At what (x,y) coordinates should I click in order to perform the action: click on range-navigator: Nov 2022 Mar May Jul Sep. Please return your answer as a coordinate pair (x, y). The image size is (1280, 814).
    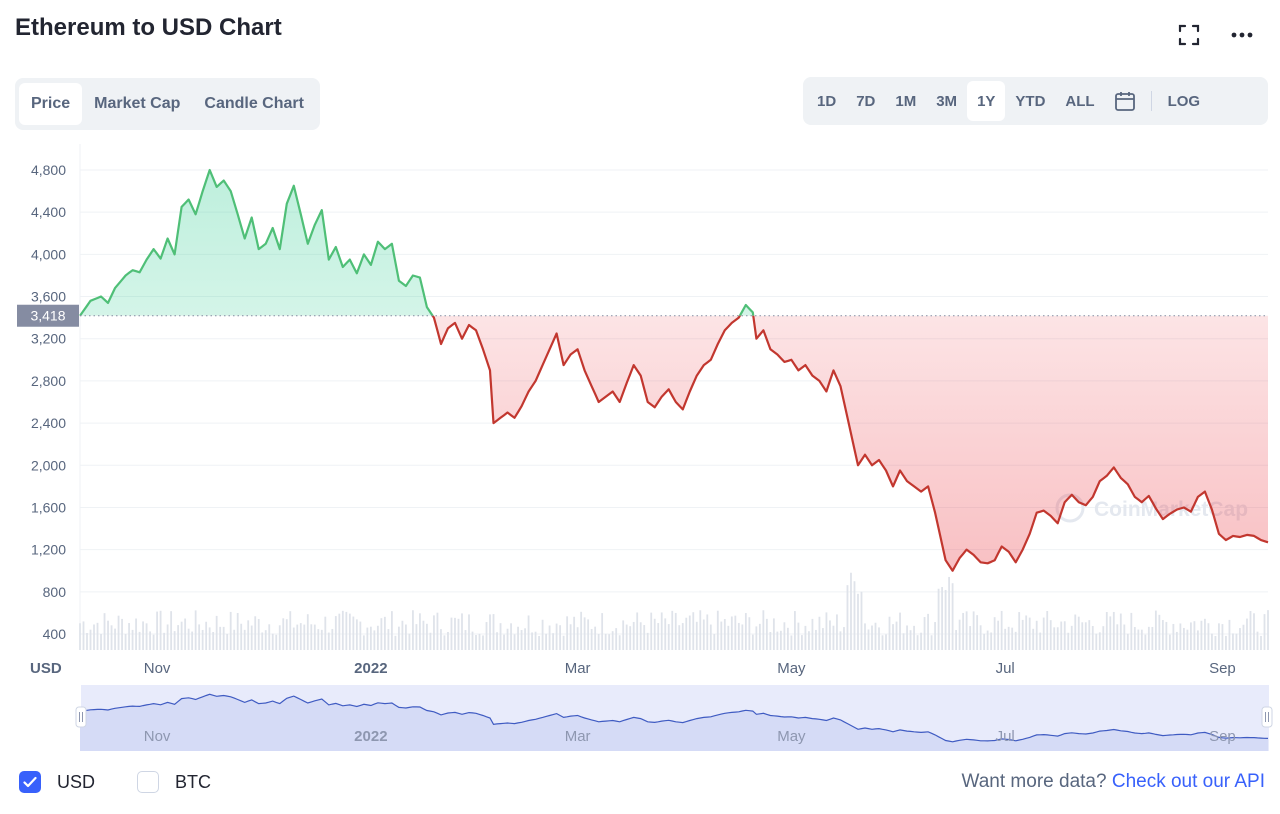
    Looking at the image, I should click on (674, 718).